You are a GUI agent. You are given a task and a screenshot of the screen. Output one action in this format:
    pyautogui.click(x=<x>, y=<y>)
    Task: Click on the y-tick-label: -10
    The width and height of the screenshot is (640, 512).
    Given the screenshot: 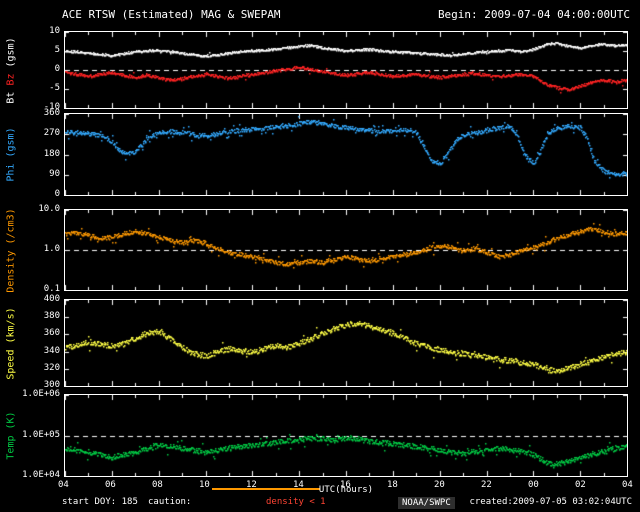 What is the action you would take?
    pyautogui.click(x=51, y=107)
    